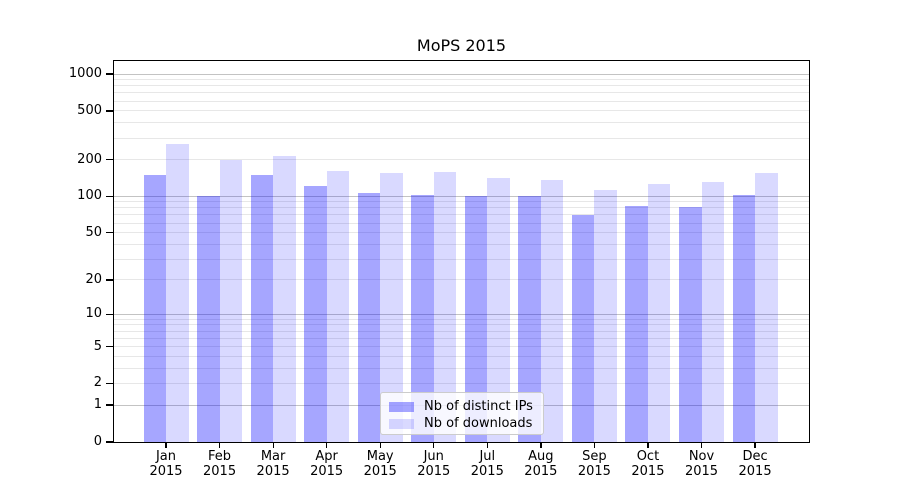  I want to click on bar-downloads-may, so click(391, 307).